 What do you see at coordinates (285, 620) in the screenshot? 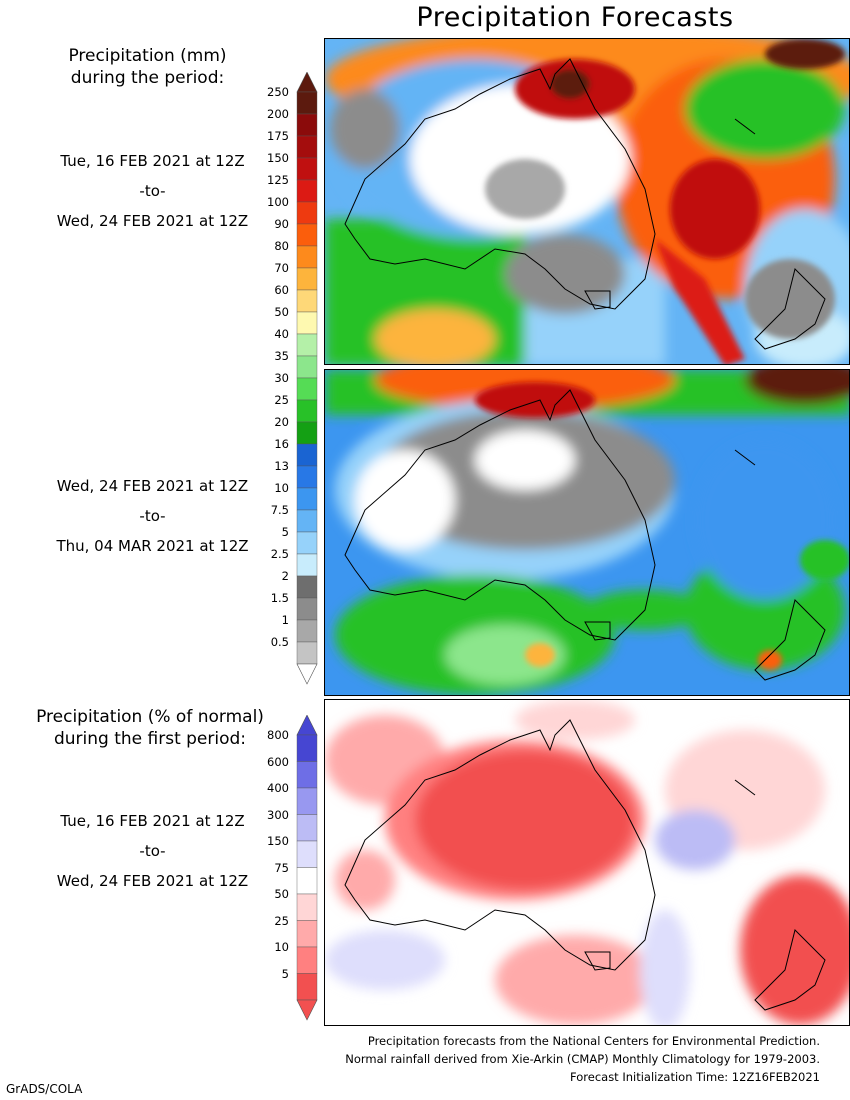
I see `mm-legend-tick-label: 1` at bounding box center [285, 620].